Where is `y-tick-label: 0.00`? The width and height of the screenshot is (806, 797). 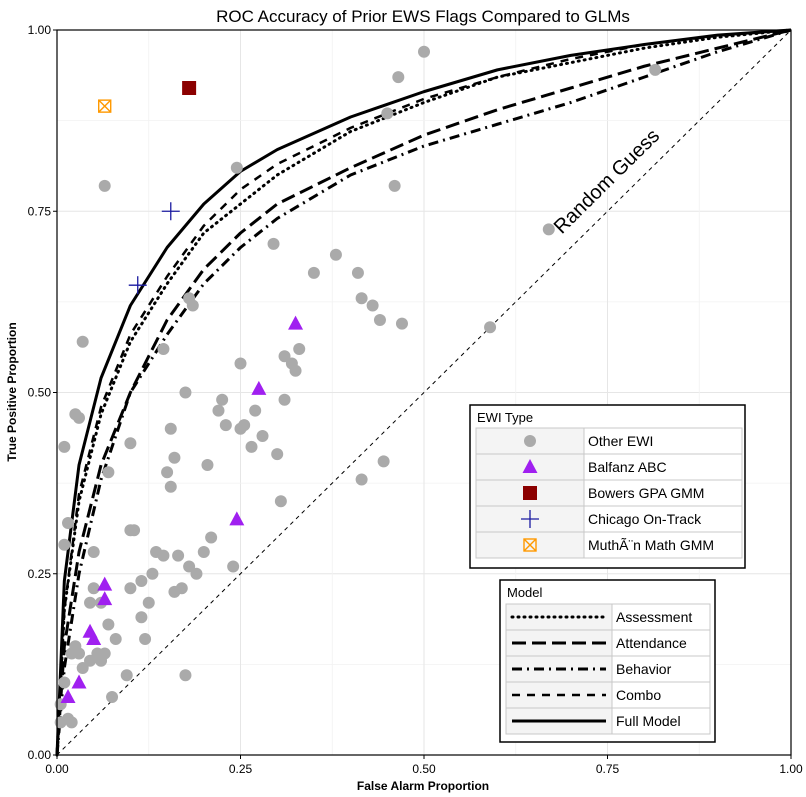 y-tick-label: 0.00 is located at coordinates (40, 755).